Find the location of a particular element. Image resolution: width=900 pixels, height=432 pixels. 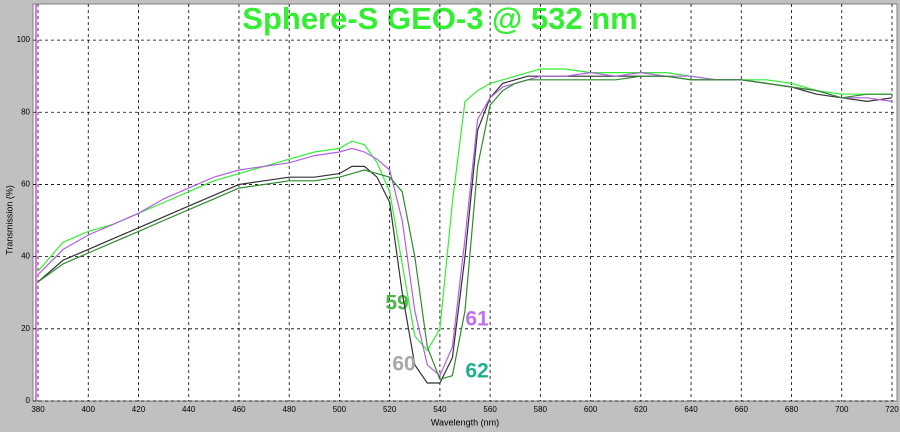

x-tick-label: 460 is located at coordinates (239, 409).